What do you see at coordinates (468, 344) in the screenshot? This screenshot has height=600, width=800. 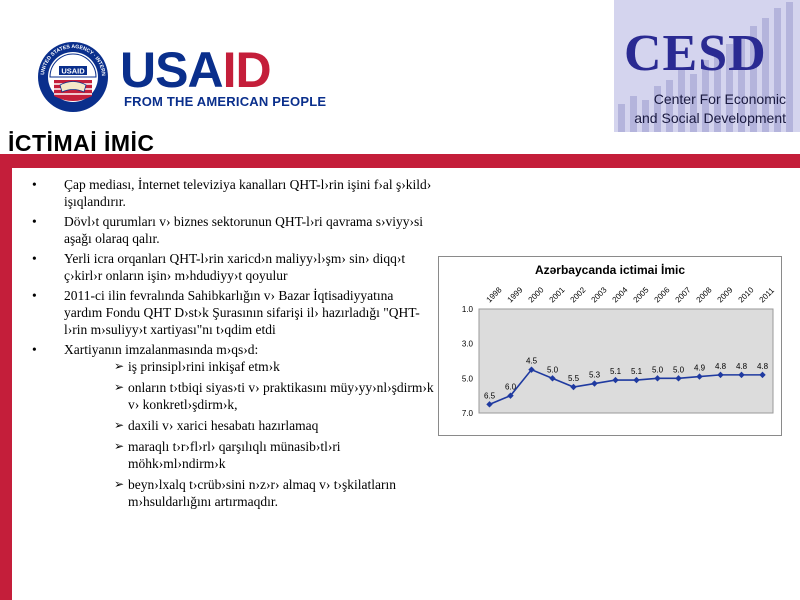 I see `y-tick-label: 3.0` at bounding box center [468, 344].